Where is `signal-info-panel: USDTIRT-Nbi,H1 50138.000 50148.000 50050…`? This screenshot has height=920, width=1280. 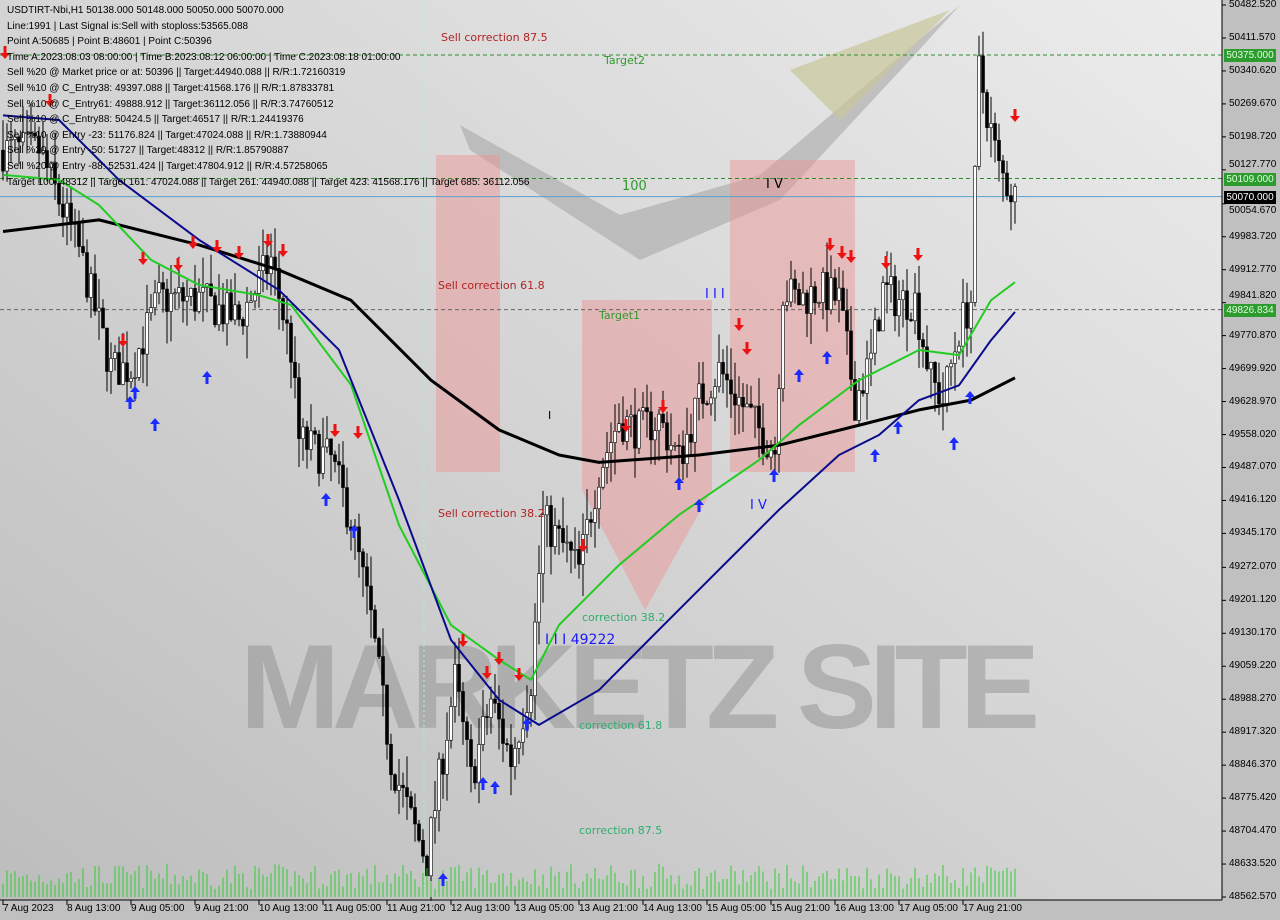 signal-info-panel: USDTIRT-Nbi,H1 50138.000 50148.000 50050… is located at coordinates (268, 96).